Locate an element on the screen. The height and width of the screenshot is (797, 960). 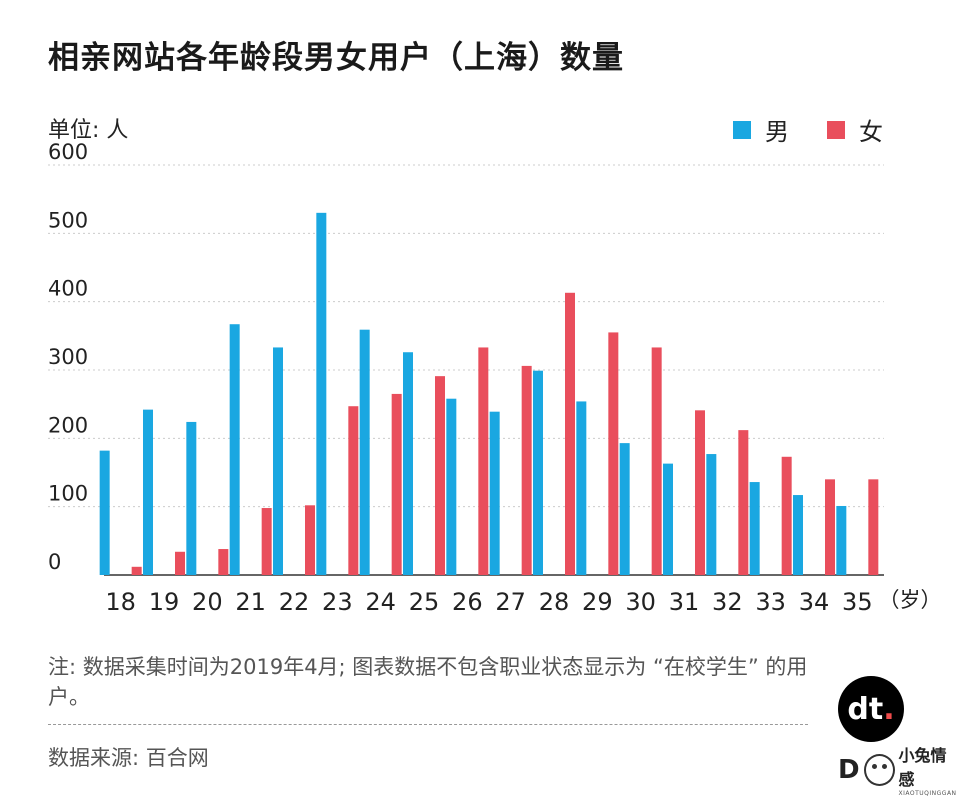
logo-text: dt is located at coordinates (865, 709).